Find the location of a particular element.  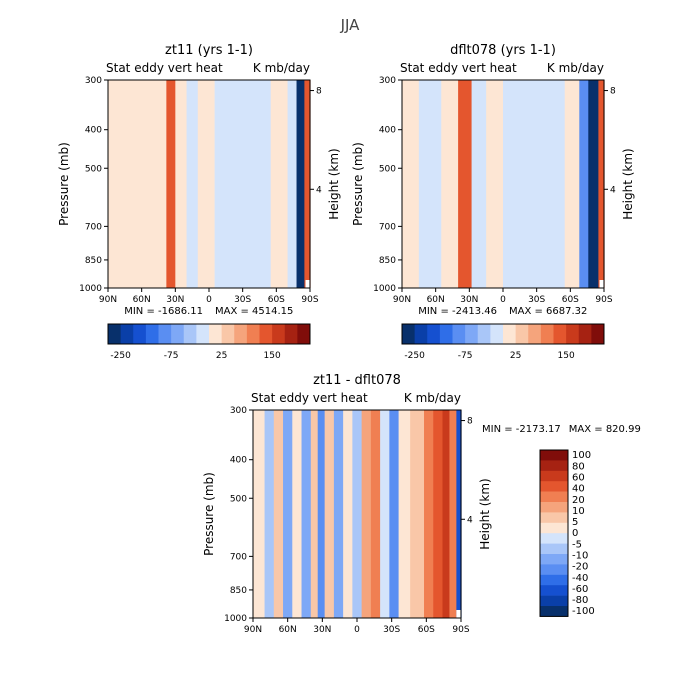

min-label: MIN = -2413.46 is located at coordinates (457, 311).